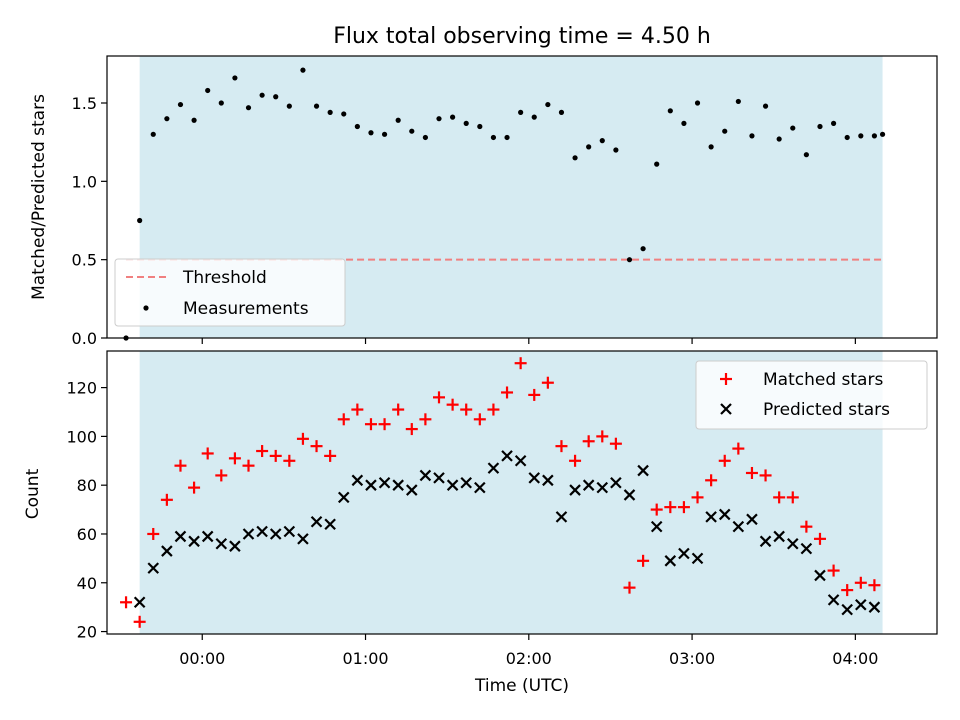 This screenshot has width=960, height=720. I want to click on y-tick-label: 40, so click(87, 583).